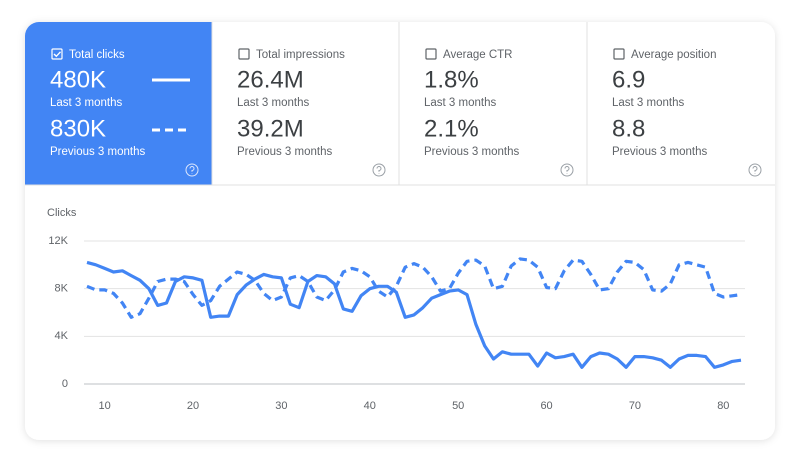 The width and height of the screenshot is (800, 467). What do you see at coordinates (65, 384) in the screenshot?
I see `y-tick-label: 0` at bounding box center [65, 384].